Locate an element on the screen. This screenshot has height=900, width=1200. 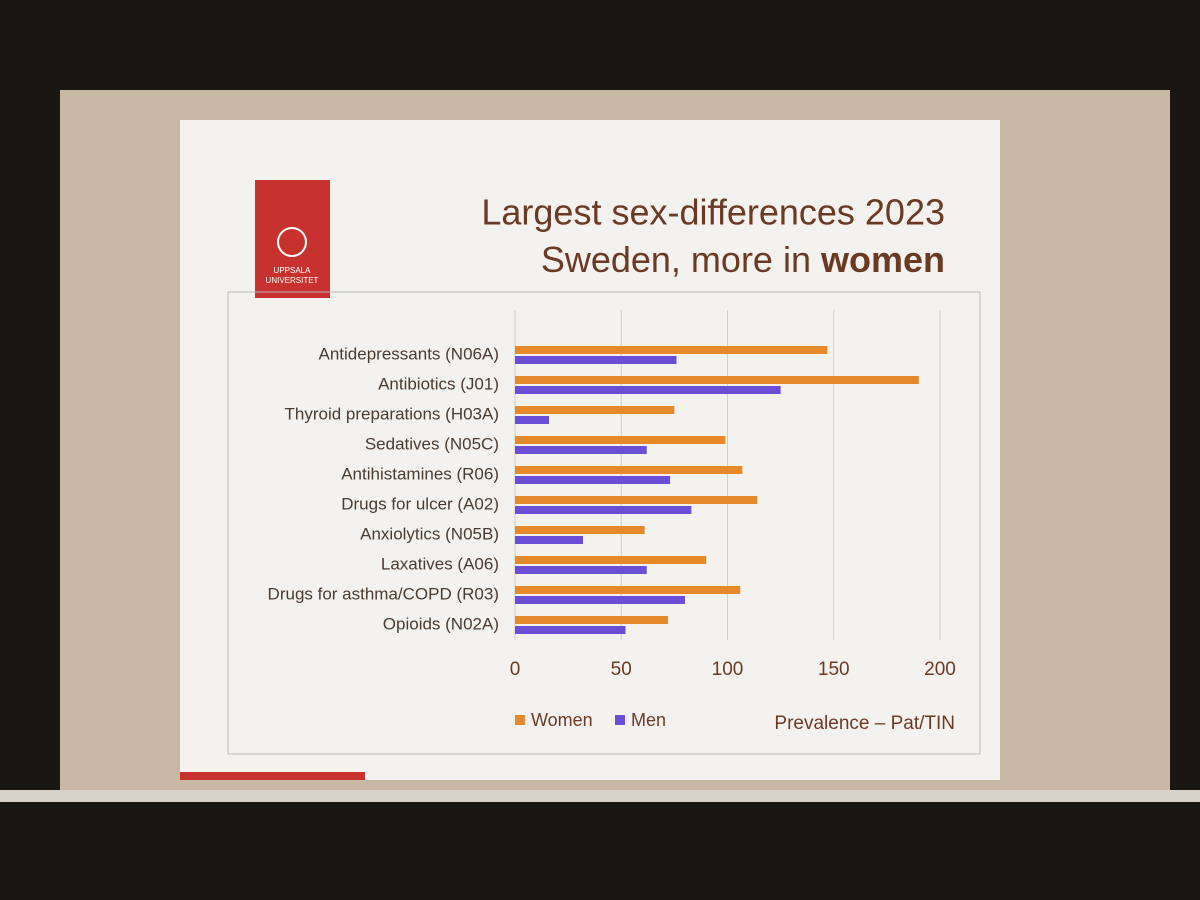
y-tick-label: Thyroid preparations (H03A) is located at coordinates (392, 413).